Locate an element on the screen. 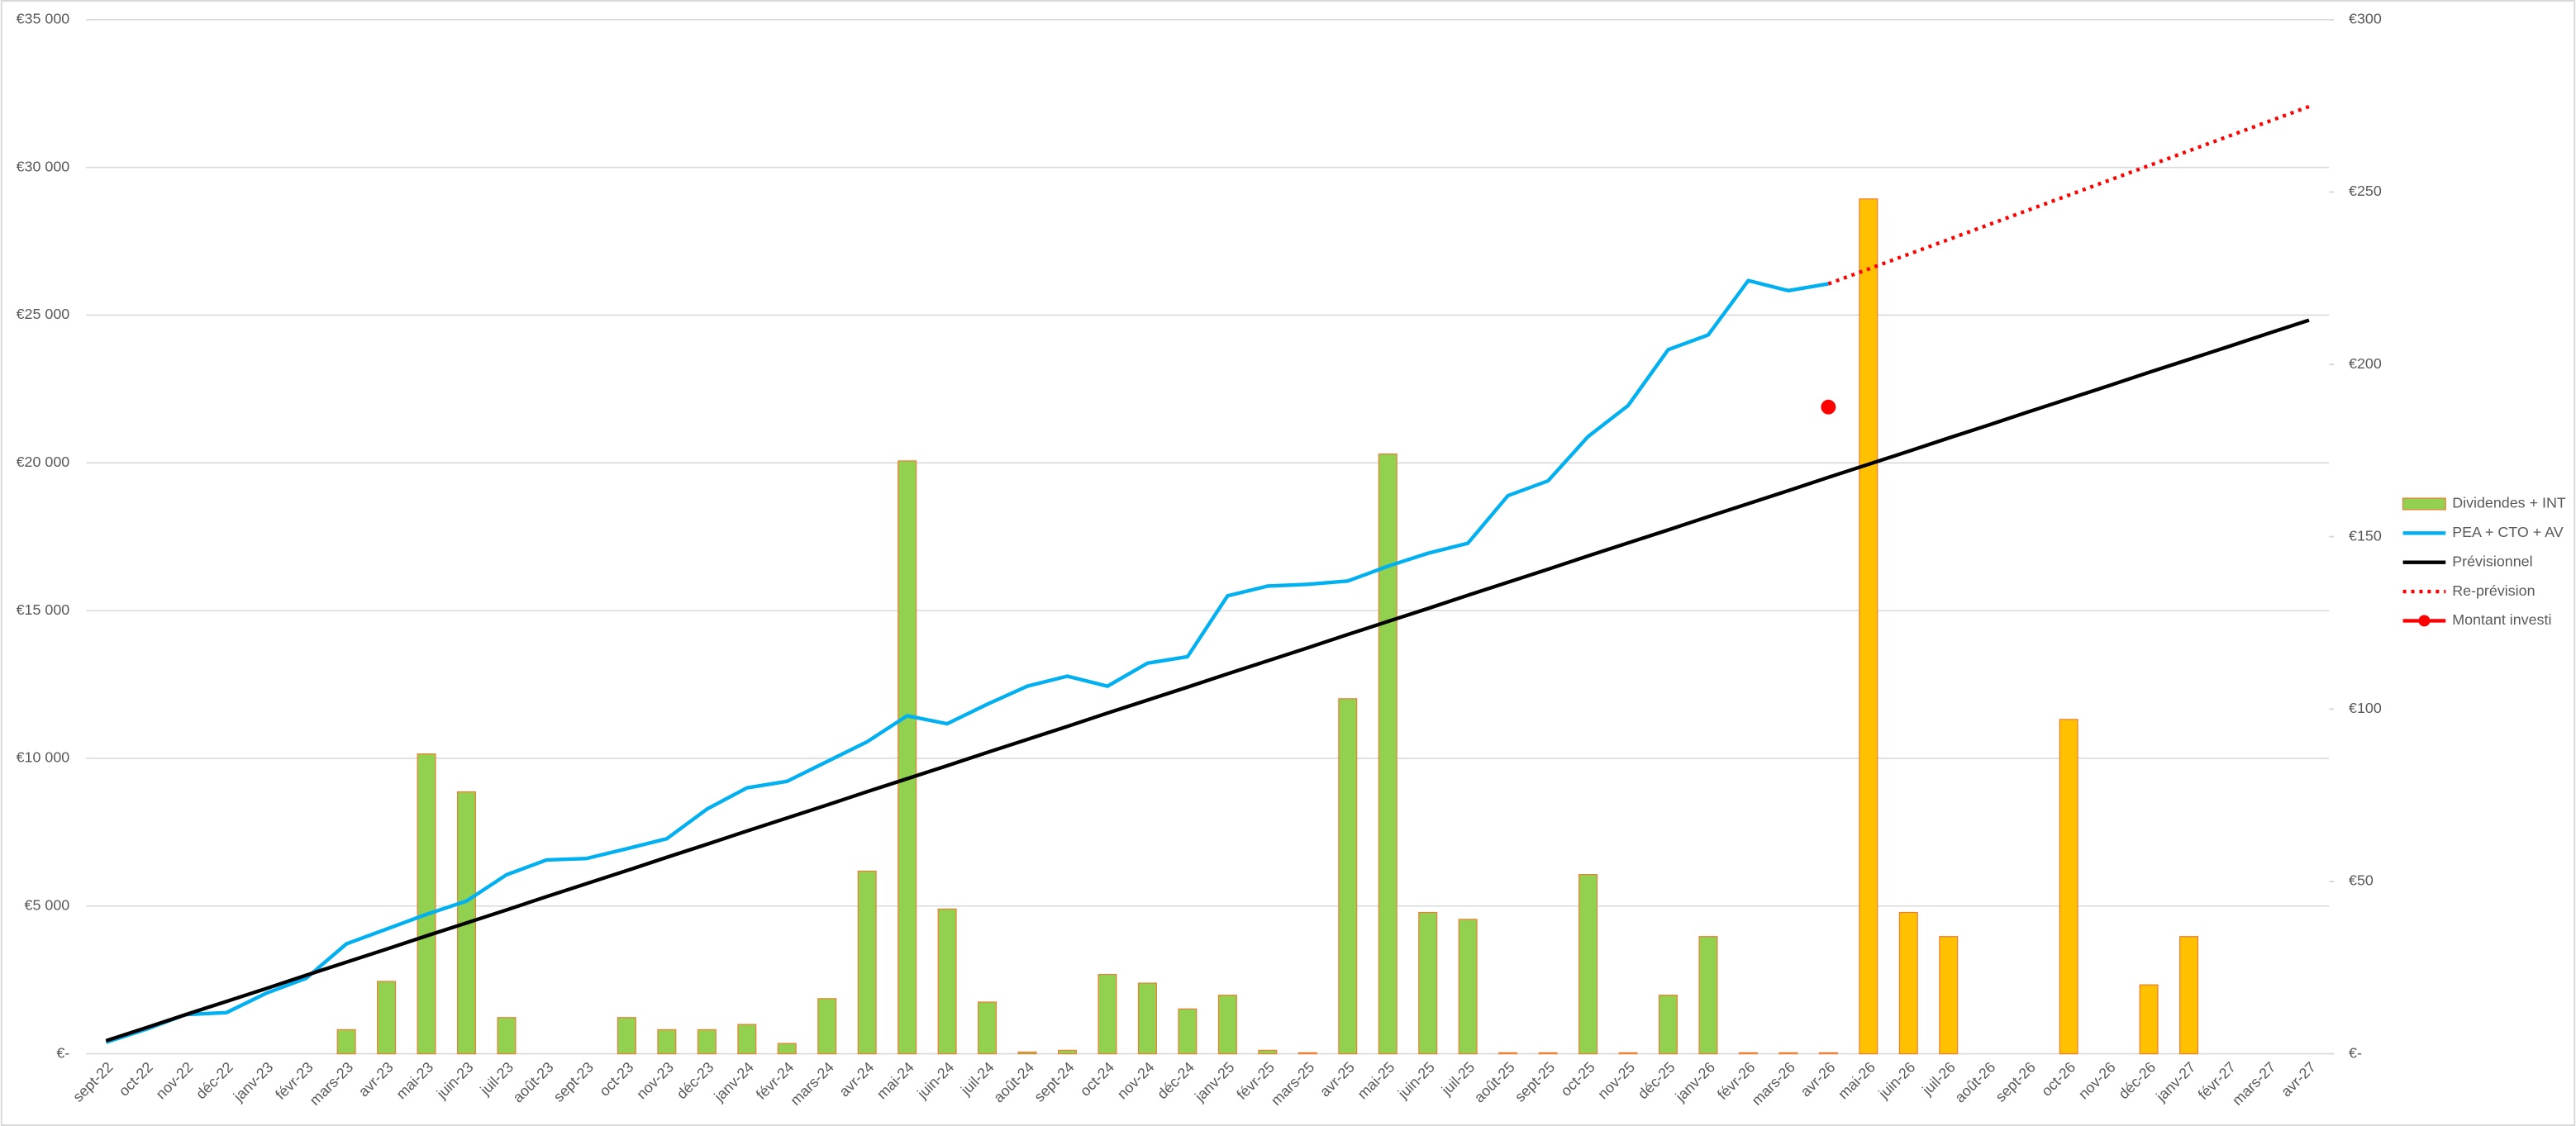 The image size is (2576, 1126). y2-tick-label: €100 is located at coordinates (2366, 708).